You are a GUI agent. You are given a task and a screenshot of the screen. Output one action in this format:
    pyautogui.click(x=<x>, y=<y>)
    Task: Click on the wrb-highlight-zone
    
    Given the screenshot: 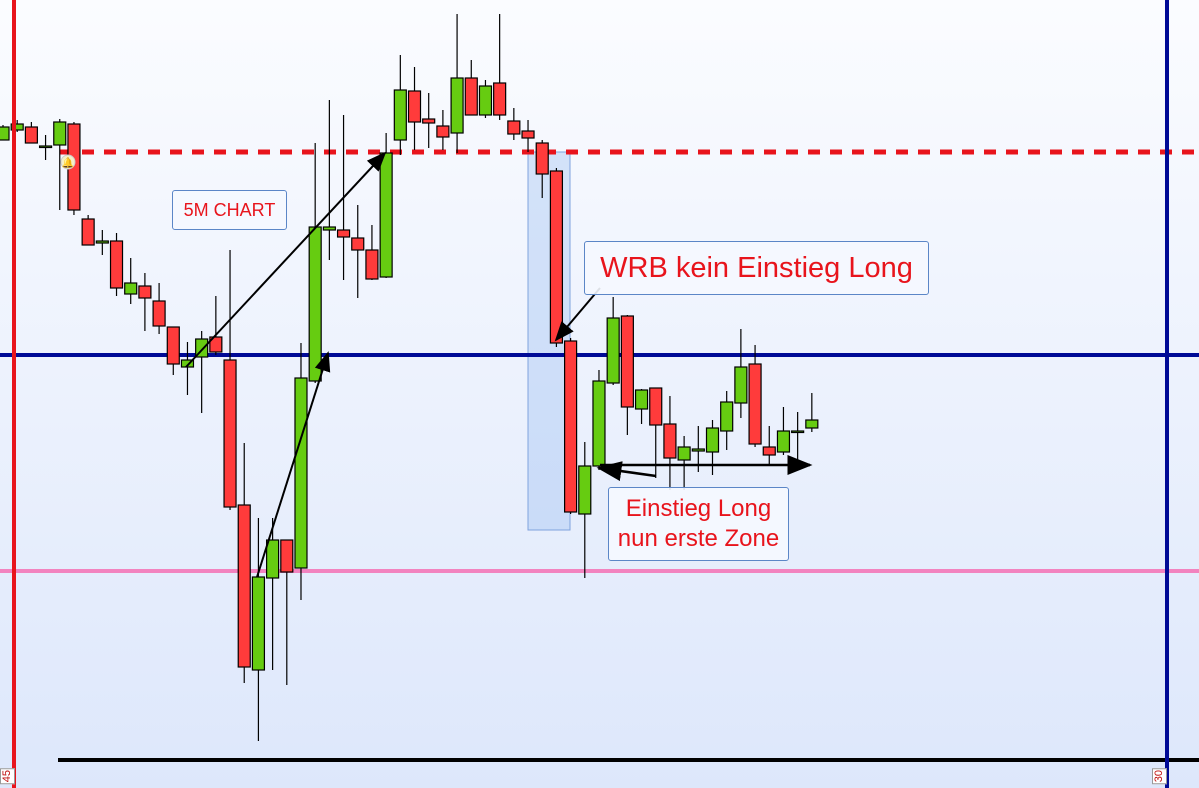 What is the action you would take?
    pyautogui.click(x=549, y=341)
    